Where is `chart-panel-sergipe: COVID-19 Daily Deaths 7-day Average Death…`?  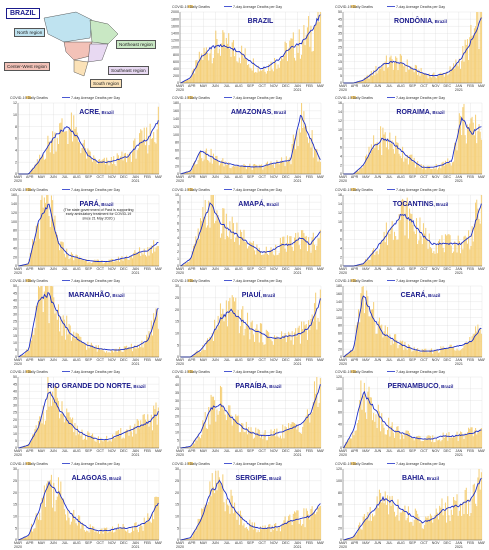 chart-panel-sergipe: COVID-19 Daily Deaths 7-day Average Death… is located at coordinates (245, 505).